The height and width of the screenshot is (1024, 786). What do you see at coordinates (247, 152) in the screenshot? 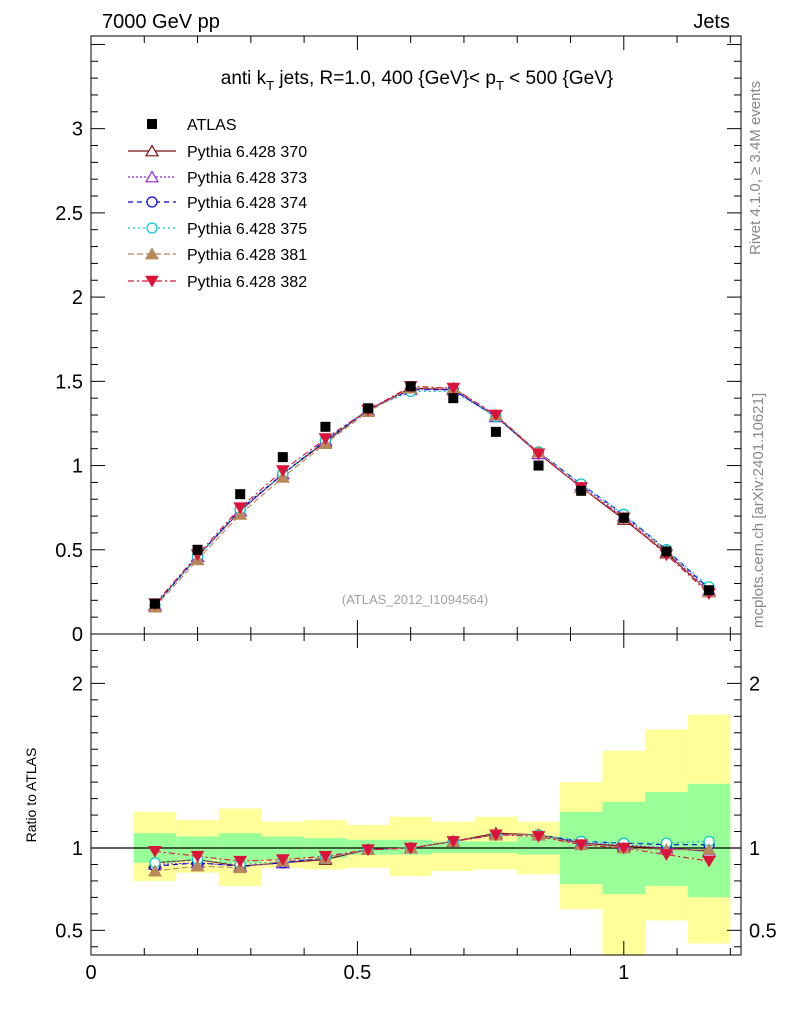
I see `legend-label-0: Pythia 6.428 370` at bounding box center [247, 152].